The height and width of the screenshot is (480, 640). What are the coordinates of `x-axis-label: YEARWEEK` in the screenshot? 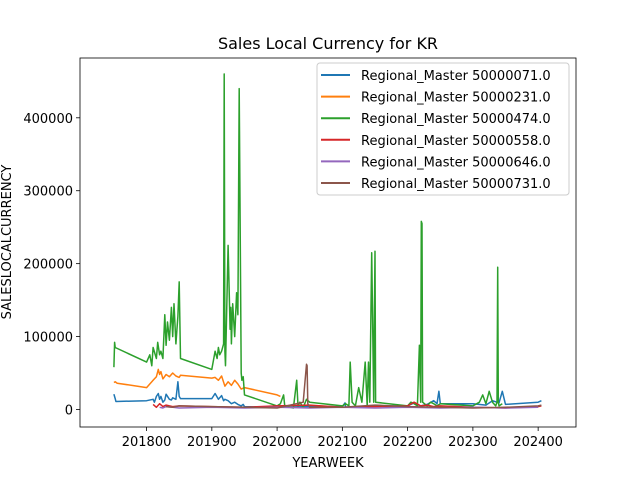 It's located at (327, 463).